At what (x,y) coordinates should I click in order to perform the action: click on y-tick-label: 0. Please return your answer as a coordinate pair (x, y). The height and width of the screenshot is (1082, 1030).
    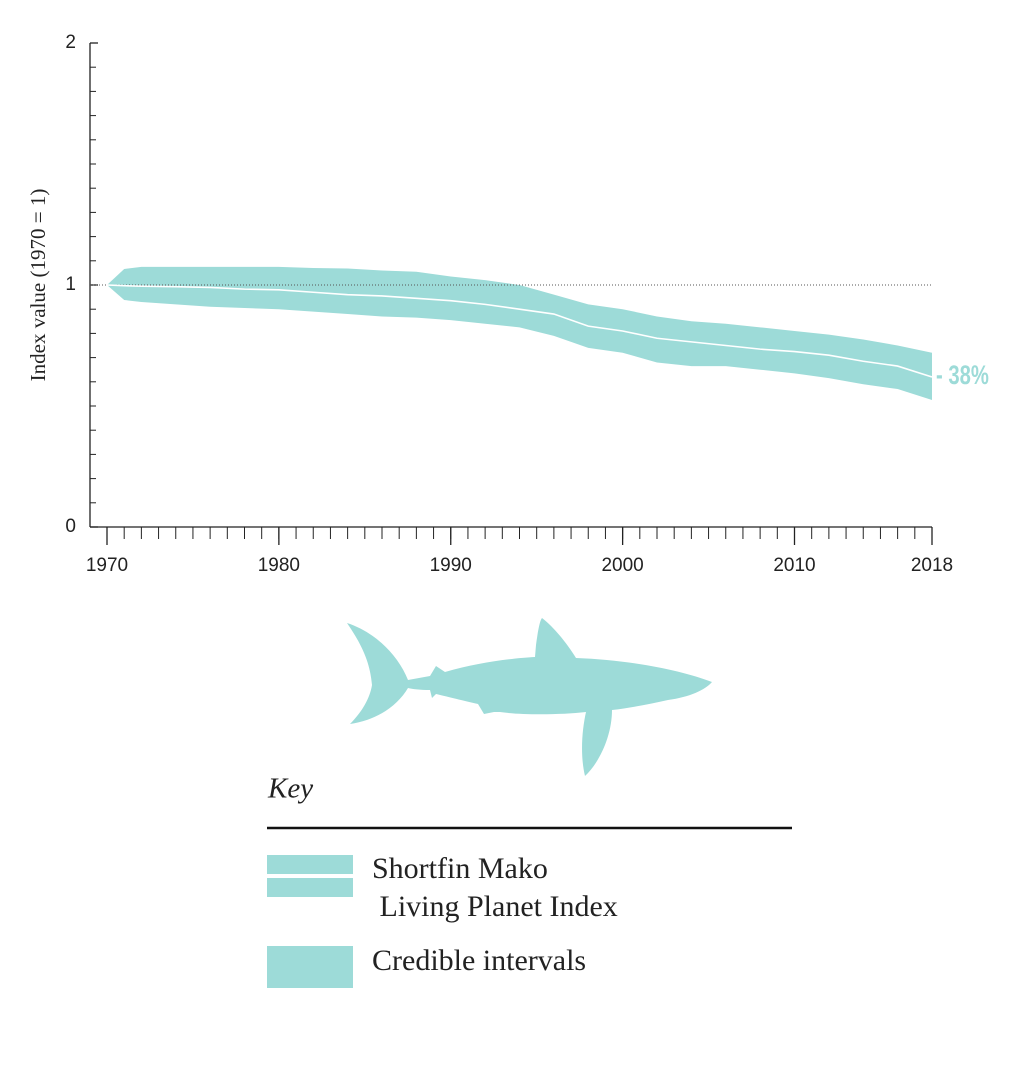
    Looking at the image, I should click on (70, 526).